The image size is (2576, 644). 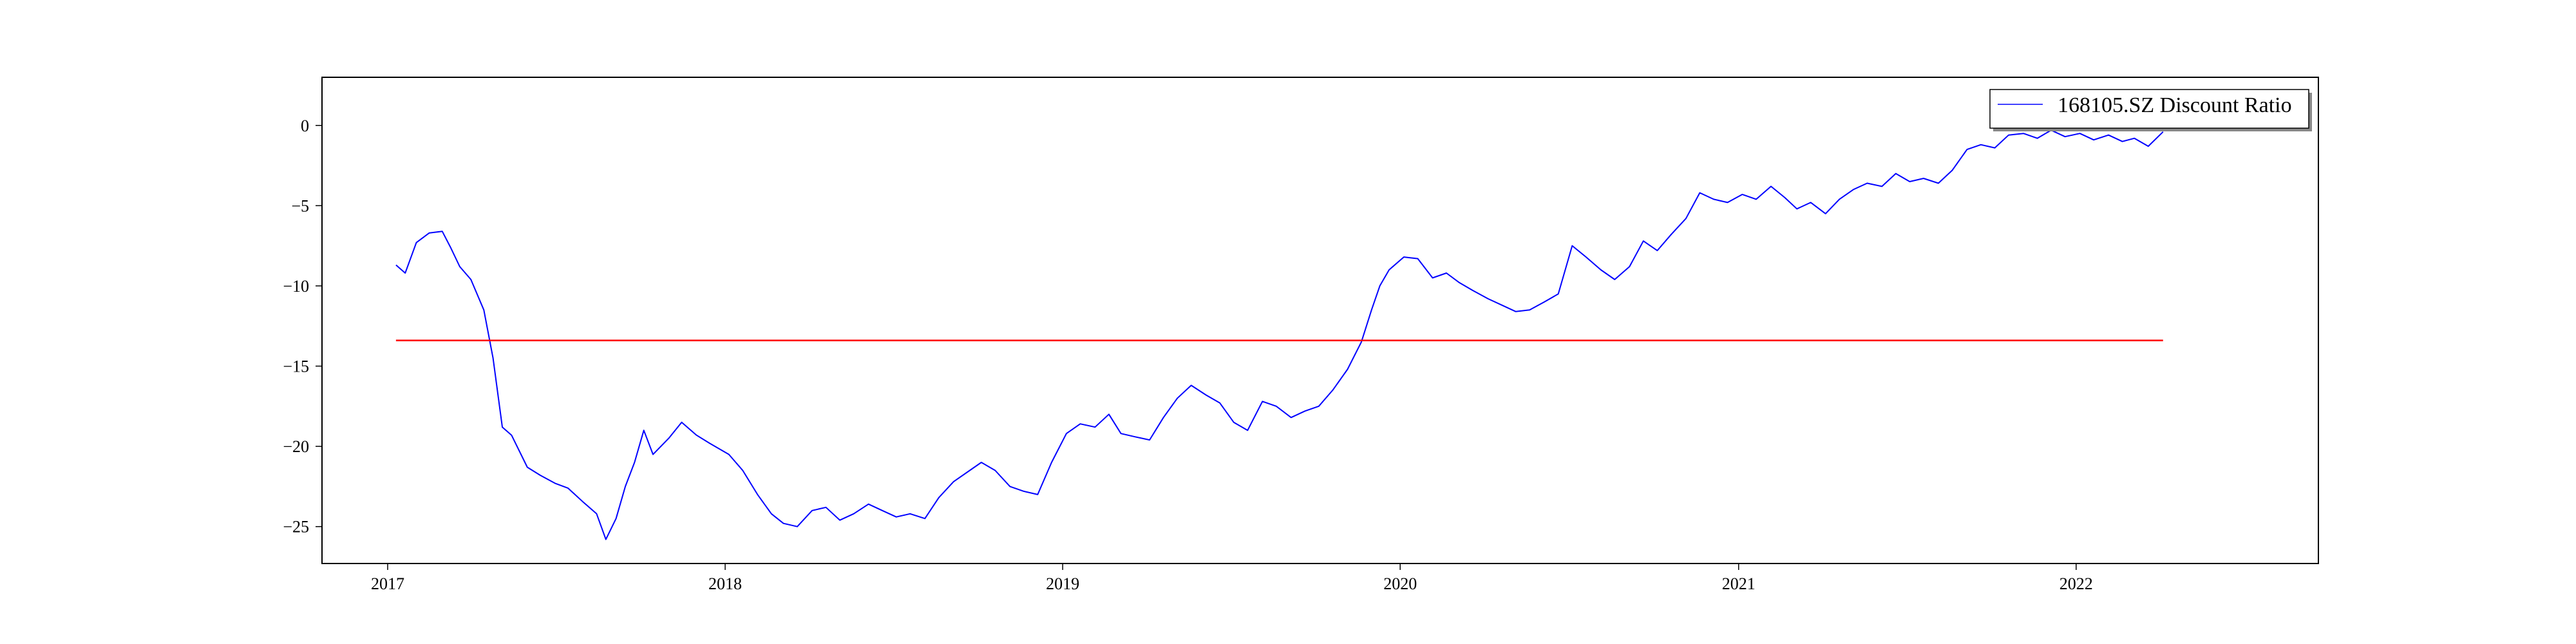 I want to click on x-tick-label: 2019, so click(x=1062, y=583).